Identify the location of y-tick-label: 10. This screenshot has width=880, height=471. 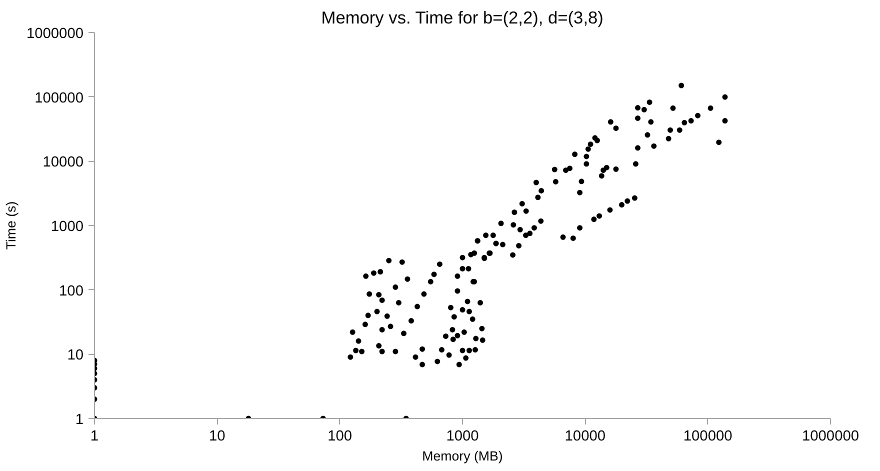
(75, 356).